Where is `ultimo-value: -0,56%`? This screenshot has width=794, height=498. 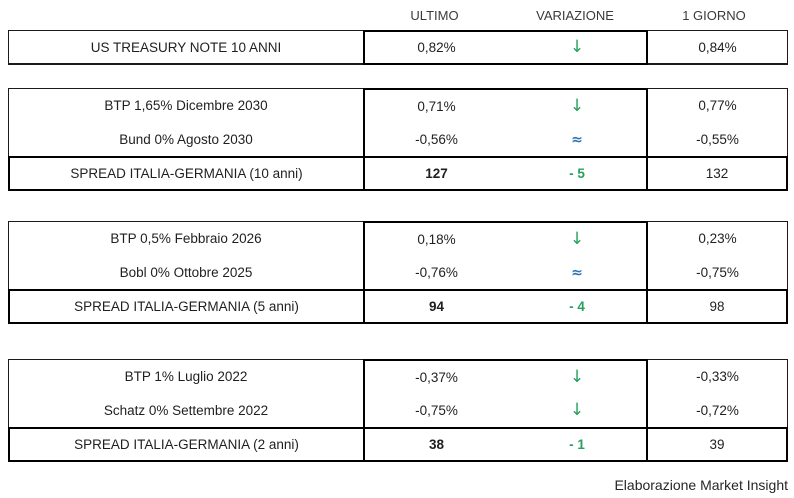
ultimo-value: -0,56% is located at coordinates (436, 139).